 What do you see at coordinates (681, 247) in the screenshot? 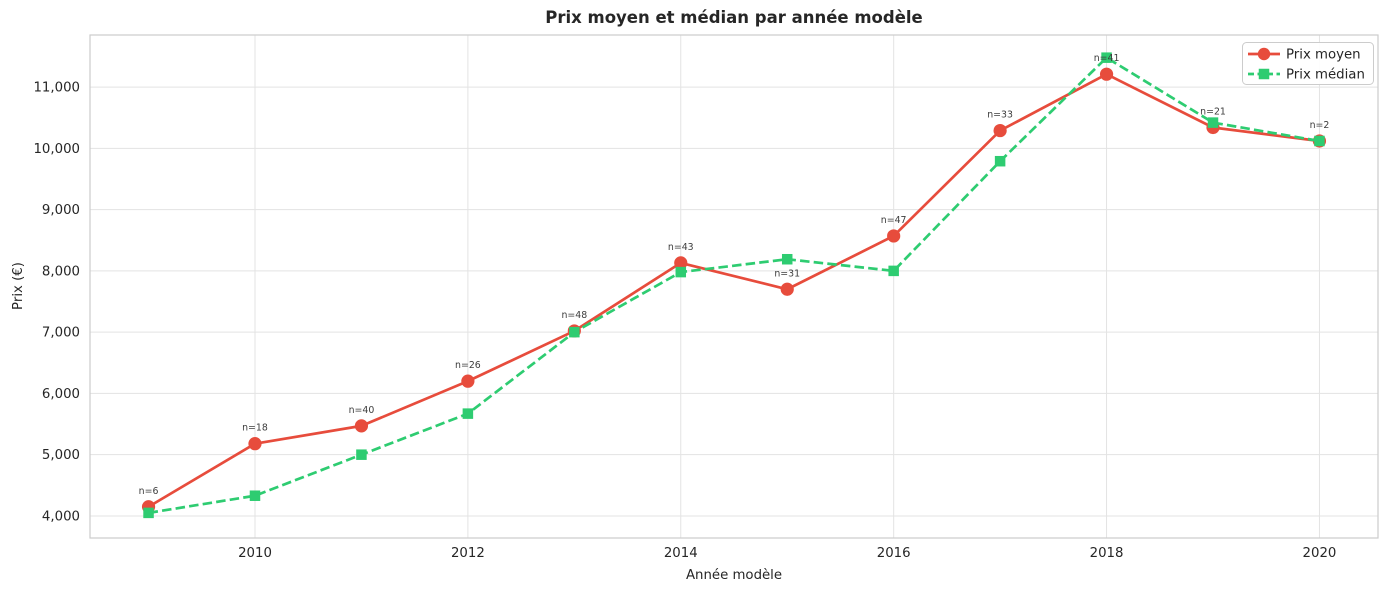
I see `annotation-count-2014: n=43` at bounding box center [681, 247].